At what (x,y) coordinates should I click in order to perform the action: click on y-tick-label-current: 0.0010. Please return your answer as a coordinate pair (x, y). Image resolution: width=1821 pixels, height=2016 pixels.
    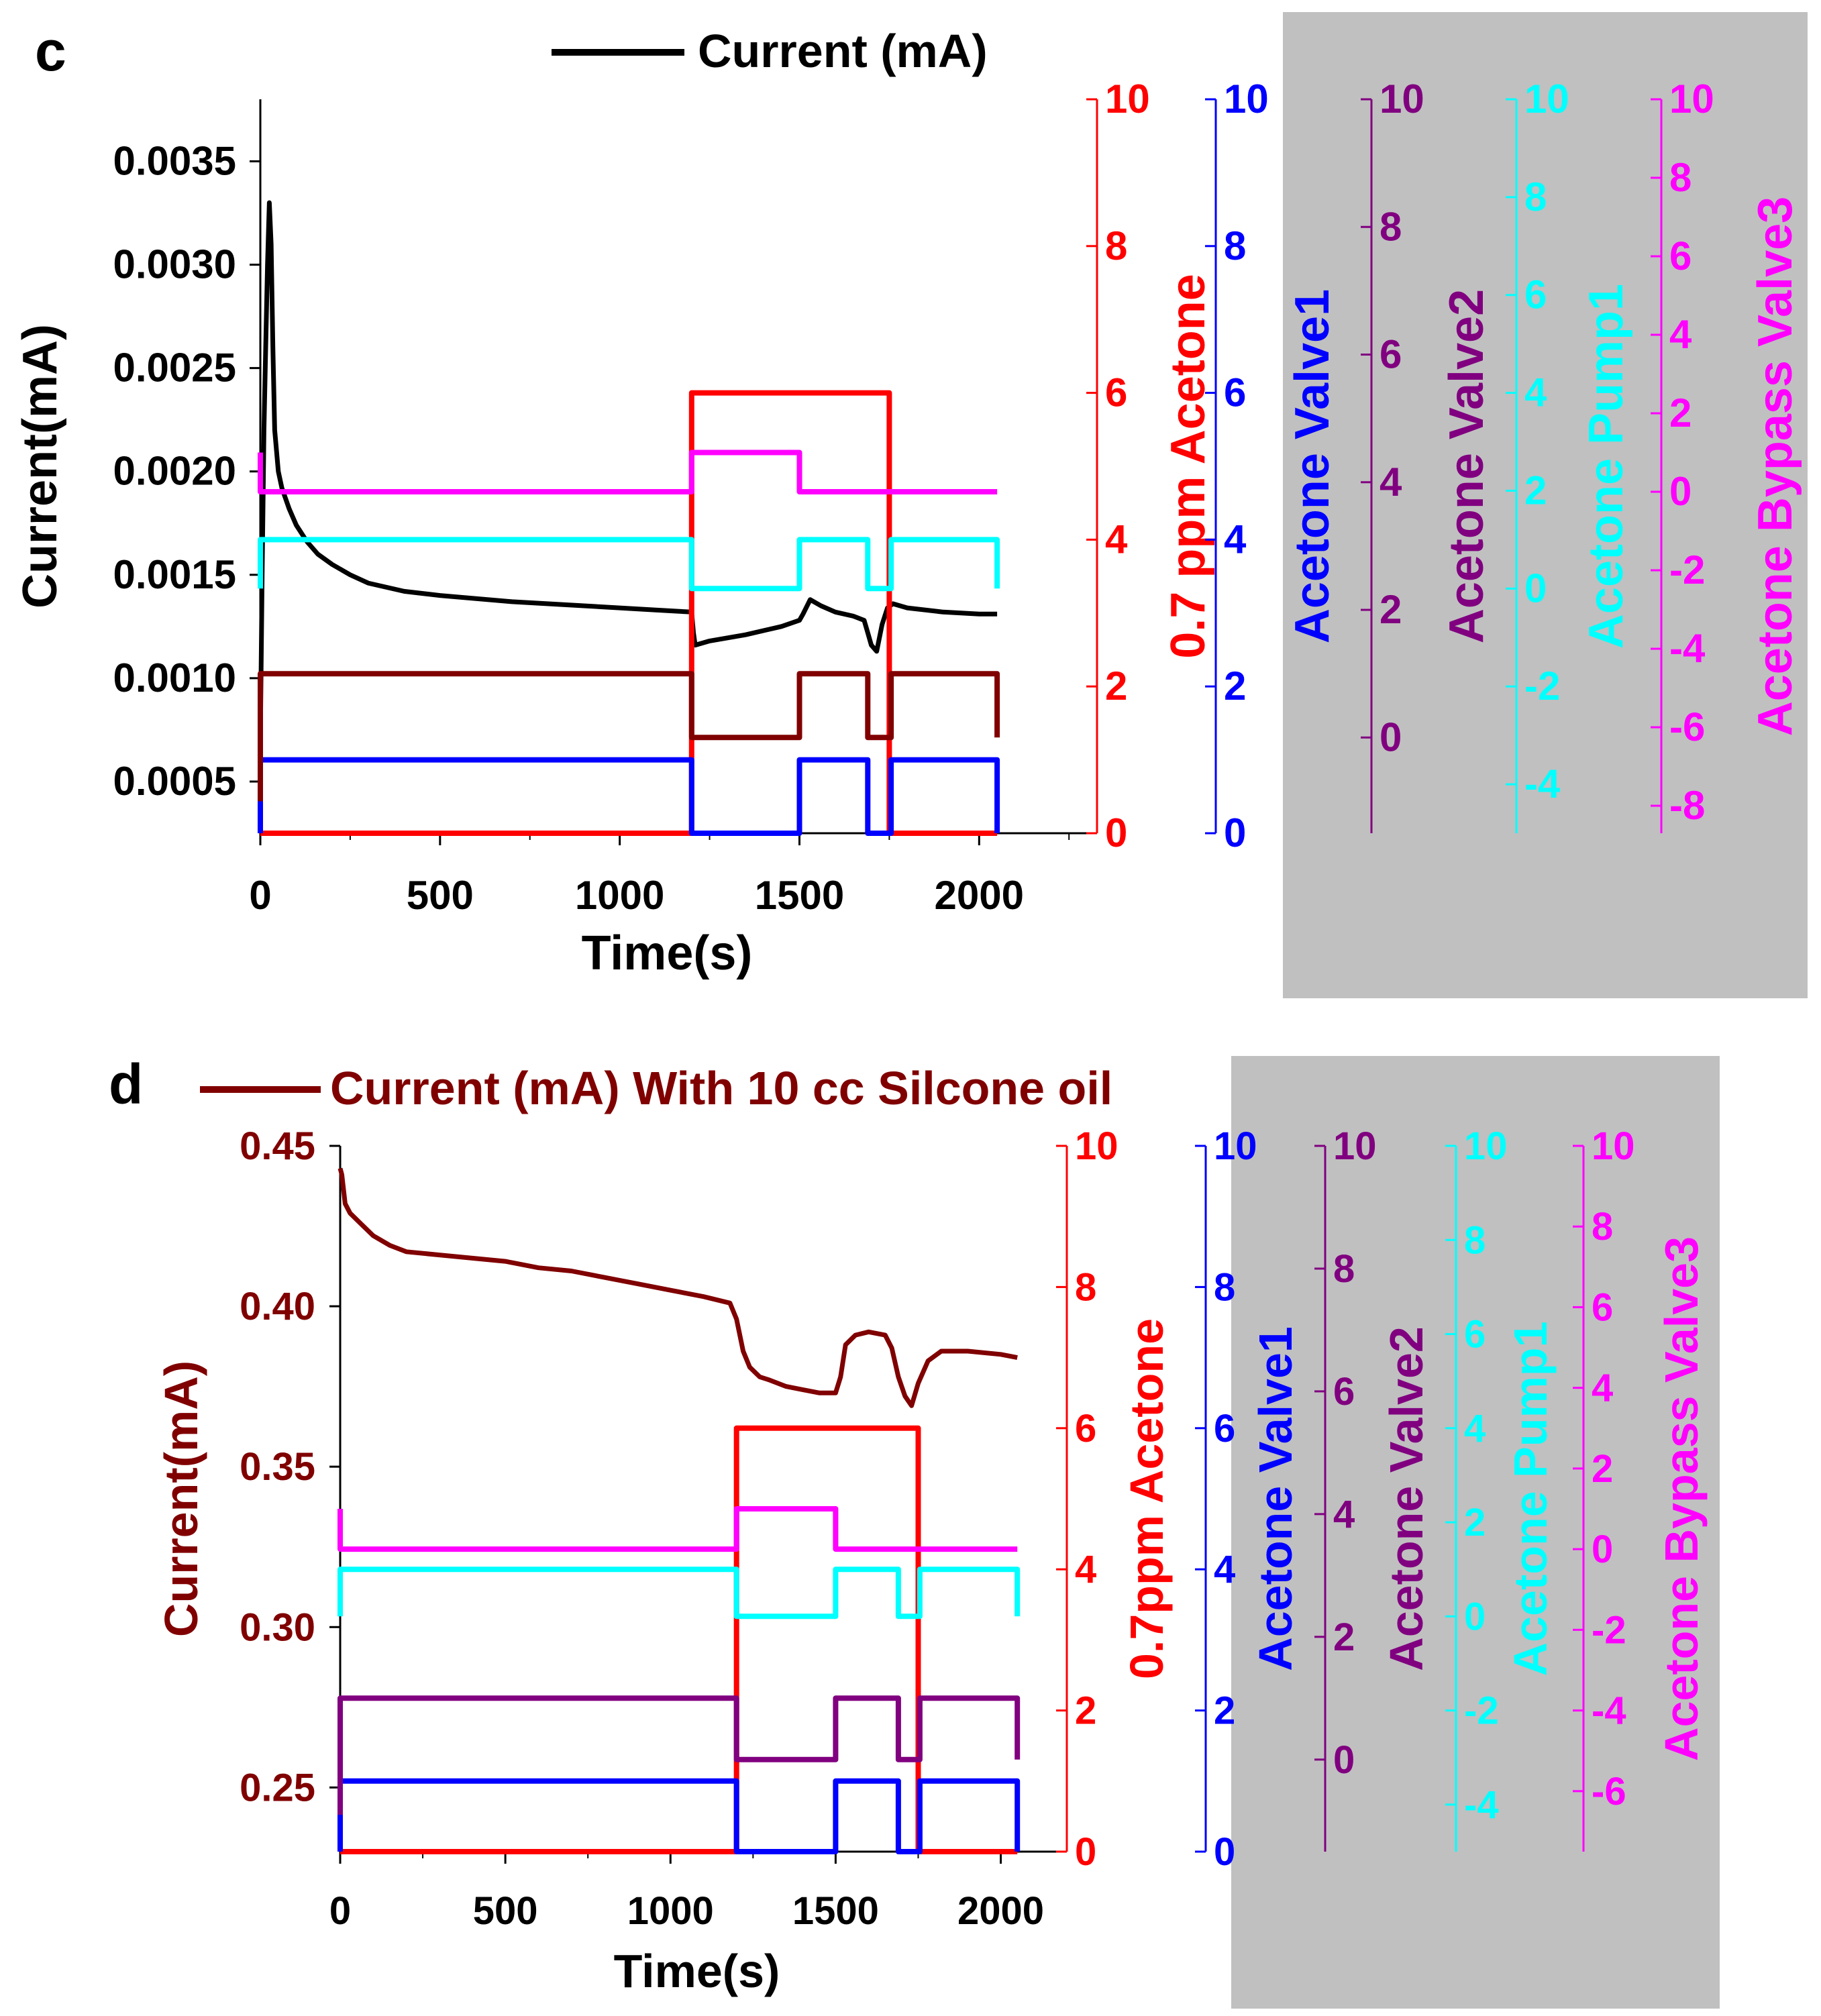
    Looking at the image, I should click on (174, 677).